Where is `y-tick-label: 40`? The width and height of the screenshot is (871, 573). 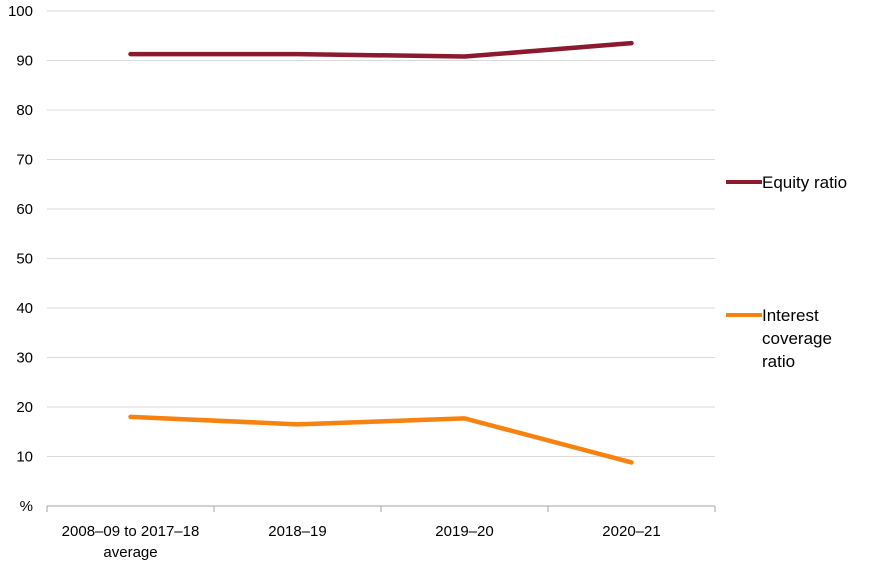
y-tick-label: 40 is located at coordinates (24, 308).